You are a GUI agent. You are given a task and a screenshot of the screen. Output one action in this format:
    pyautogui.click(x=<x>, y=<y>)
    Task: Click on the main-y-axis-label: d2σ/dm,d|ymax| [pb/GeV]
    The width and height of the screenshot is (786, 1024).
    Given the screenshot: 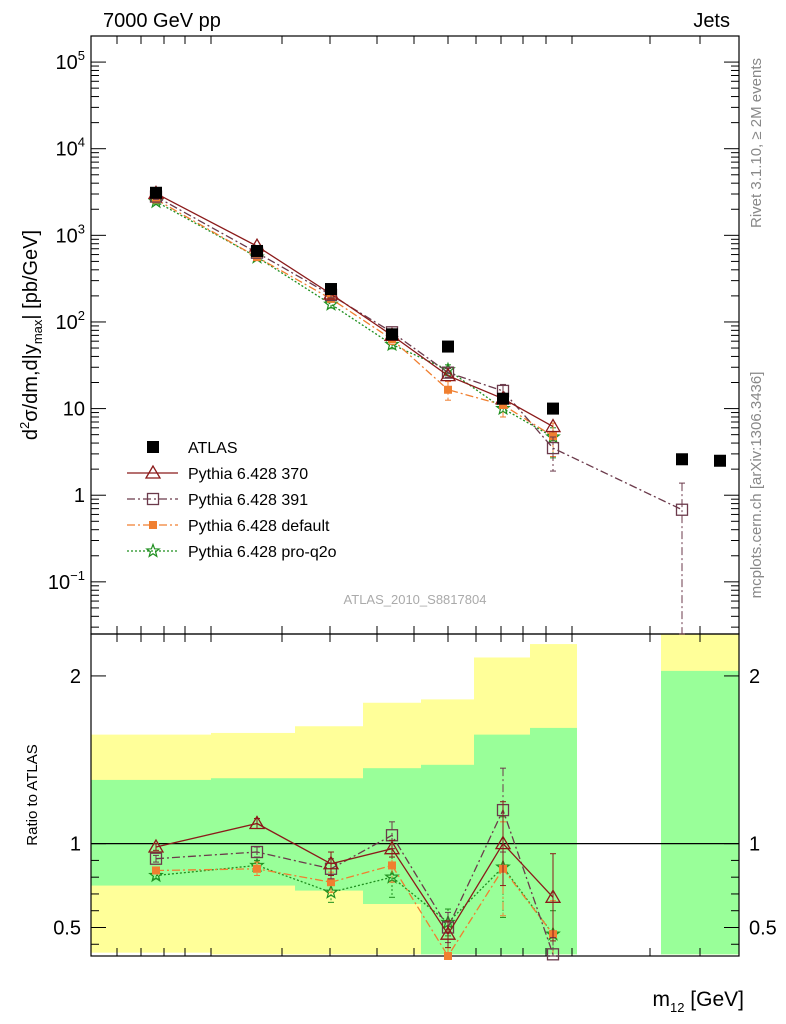 What is the action you would take?
    pyautogui.click(x=31, y=335)
    